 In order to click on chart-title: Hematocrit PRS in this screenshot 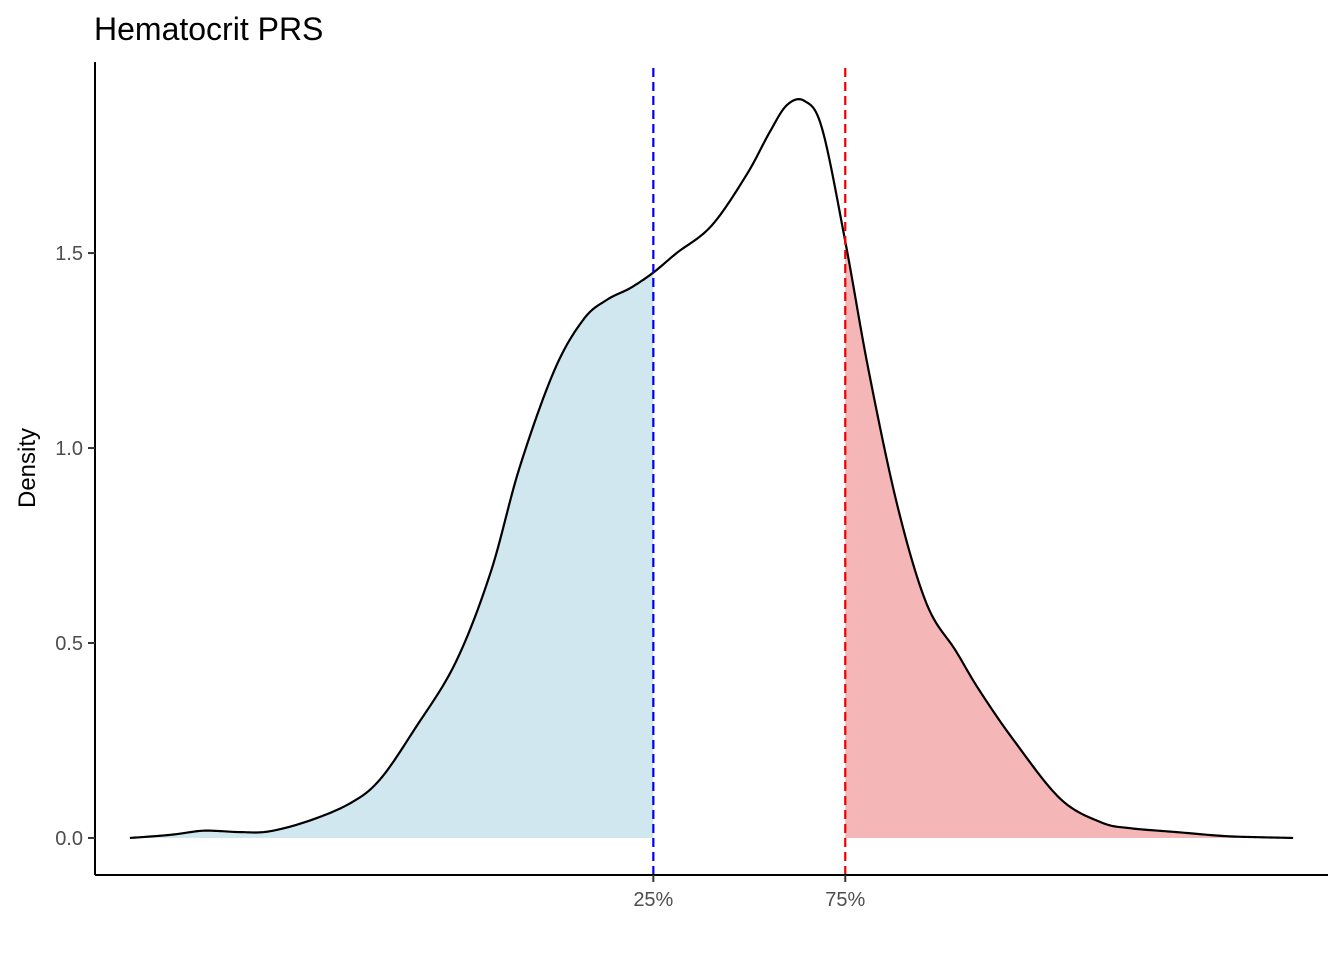, I will do `click(208, 29)`.